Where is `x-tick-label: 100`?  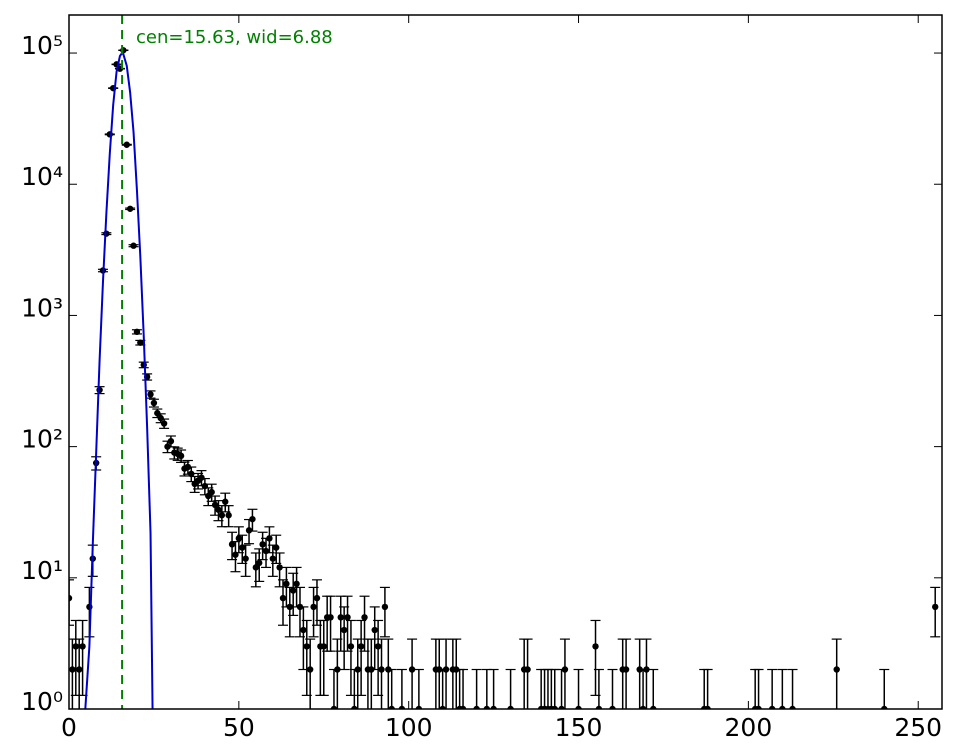
x-tick-label: 100 is located at coordinates (409, 727).